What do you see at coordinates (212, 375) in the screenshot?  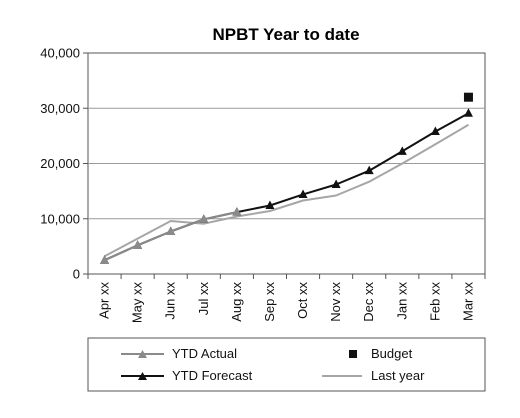 I see `legend-ytd-forecast-label: YTD Forecast` at bounding box center [212, 375].